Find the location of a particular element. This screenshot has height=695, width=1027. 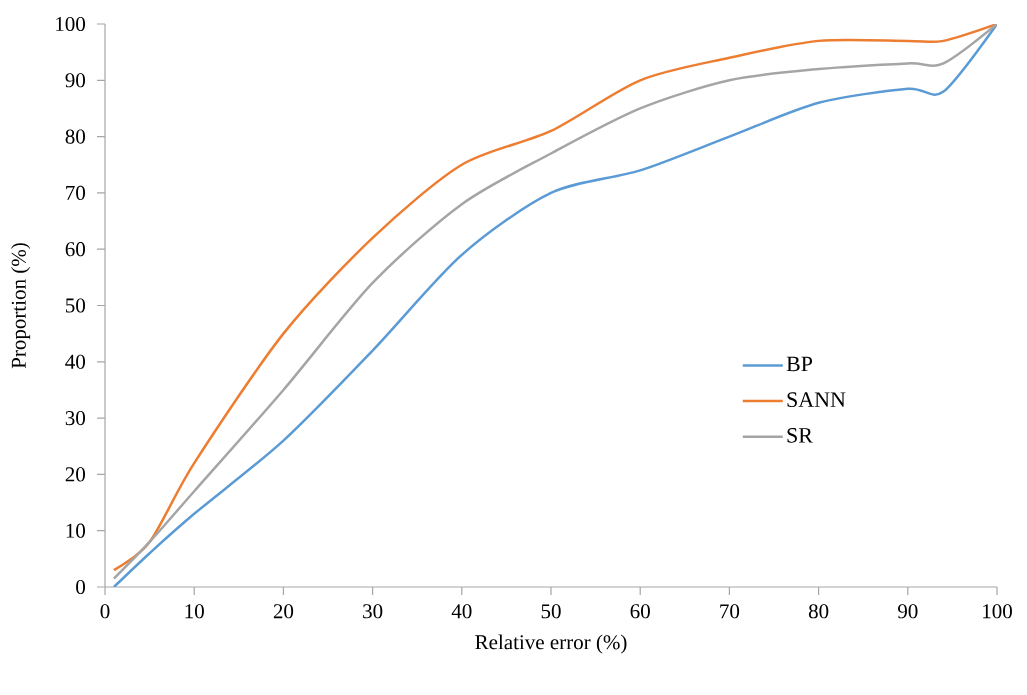

y-tick-label: 20 is located at coordinates (75, 474).